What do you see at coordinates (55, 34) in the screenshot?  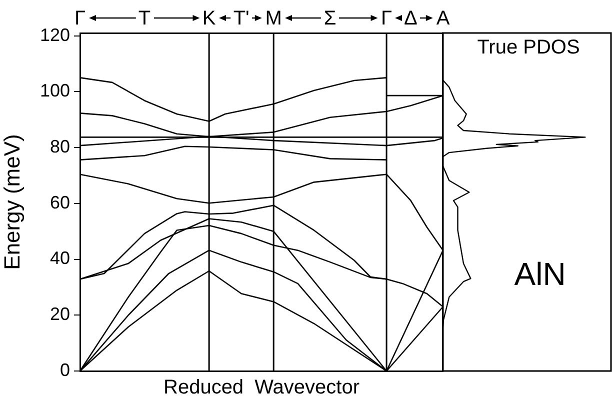 I see `y-tick-label: 120` at bounding box center [55, 34].